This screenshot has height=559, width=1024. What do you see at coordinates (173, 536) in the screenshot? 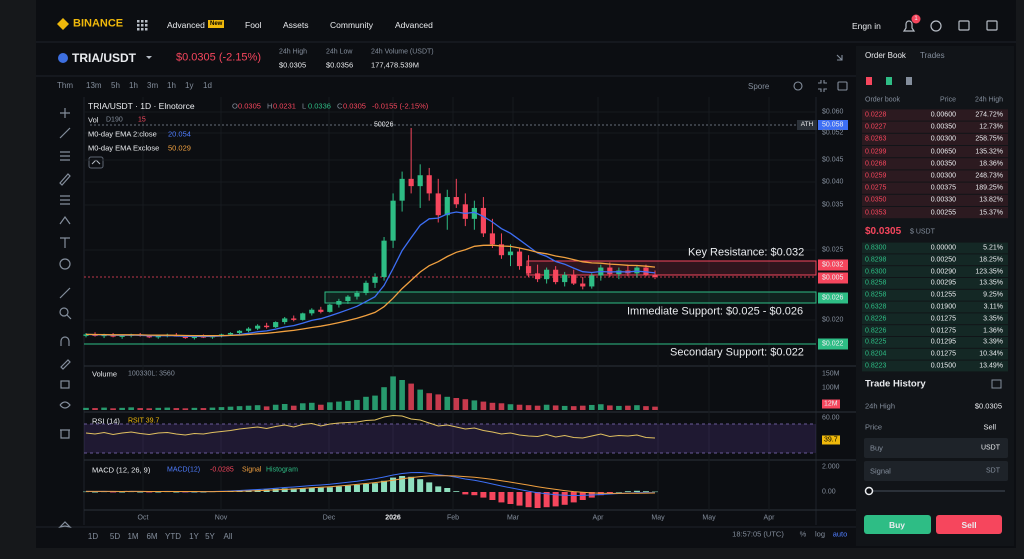
I see `range-button: YTD` at bounding box center [173, 536].